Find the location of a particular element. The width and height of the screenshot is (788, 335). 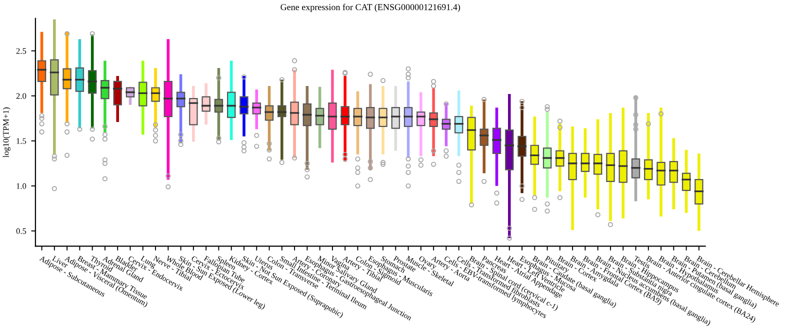

y-tick-label: 0.5 is located at coordinates (21, 231).